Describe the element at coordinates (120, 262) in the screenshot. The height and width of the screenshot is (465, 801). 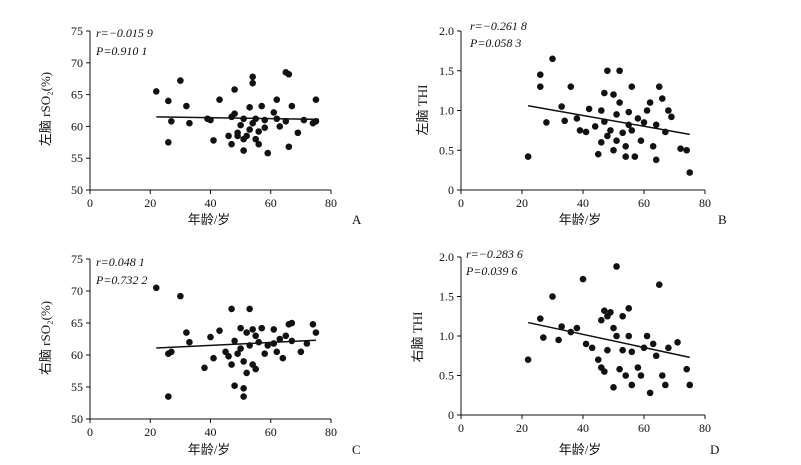
I see `r-value: r=0.048 1` at that location.